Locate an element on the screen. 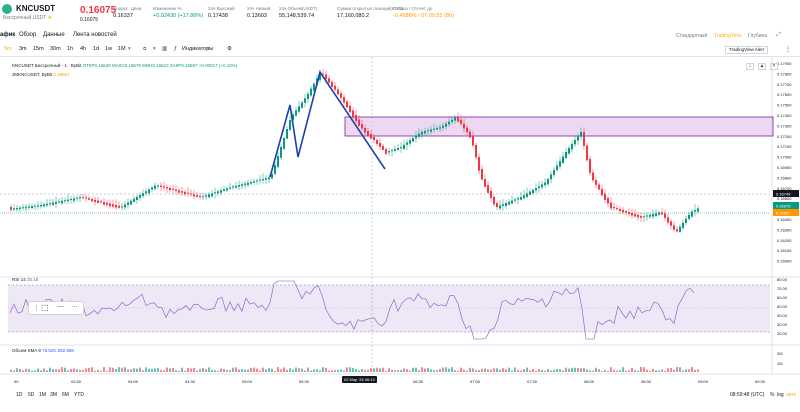 The height and width of the screenshot is (412, 800). rectangle-tool-icon: ⬚ is located at coordinates (45, 307).